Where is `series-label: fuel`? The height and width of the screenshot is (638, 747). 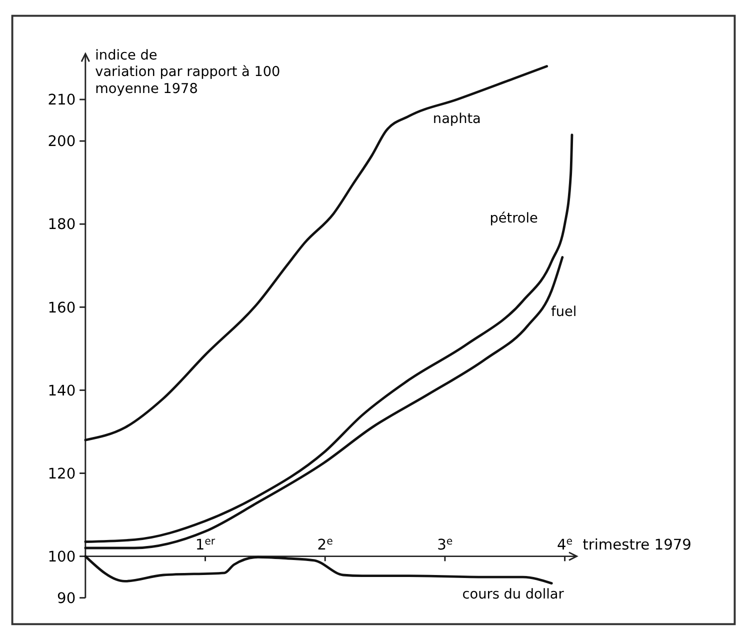 series-label: fuel is located at coordinates (564, 312).